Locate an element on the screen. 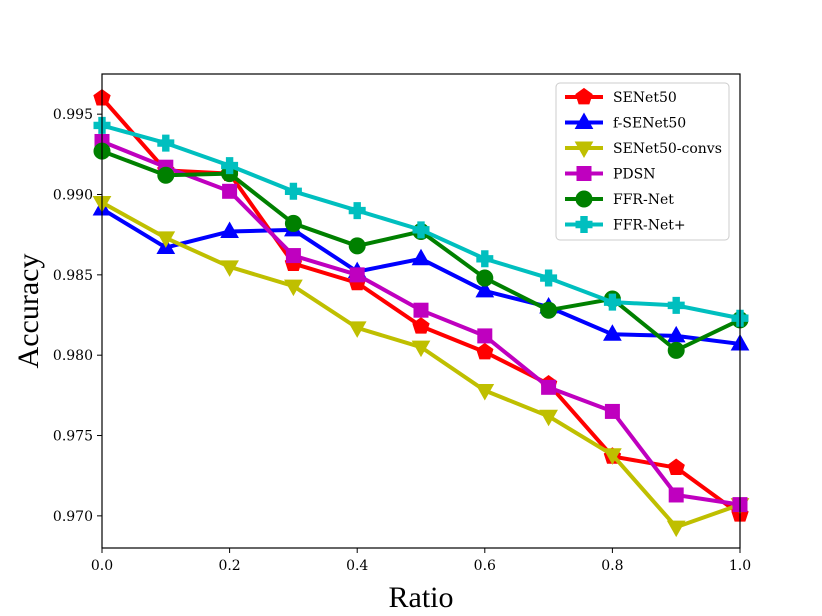  legend-label: SENet50 is located at coordinates (645, 98).